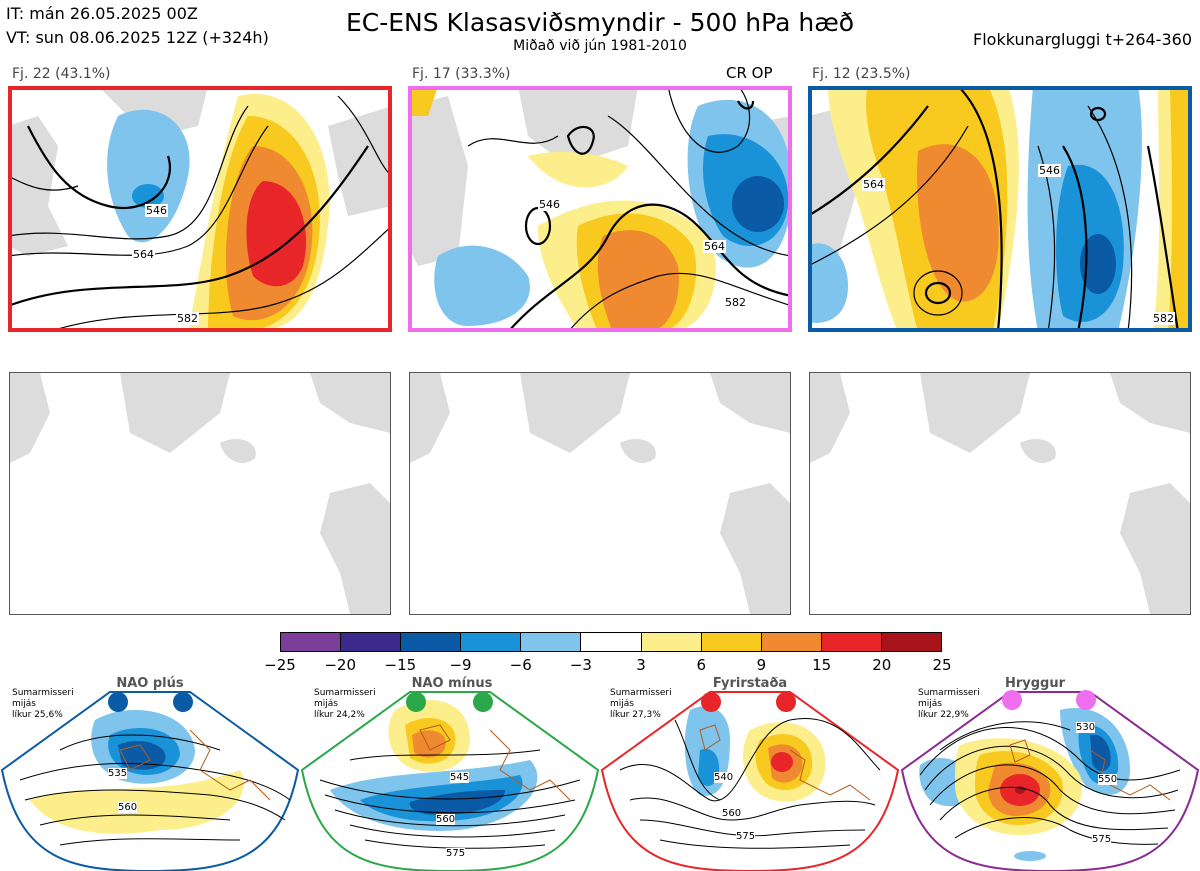 The height and width of the screenshot is (871, 1200). Describe the element at coordinates (102, 13) in the screenshot. I see `initial-time: IT: mán 26.05.2025 00Z` at that location.